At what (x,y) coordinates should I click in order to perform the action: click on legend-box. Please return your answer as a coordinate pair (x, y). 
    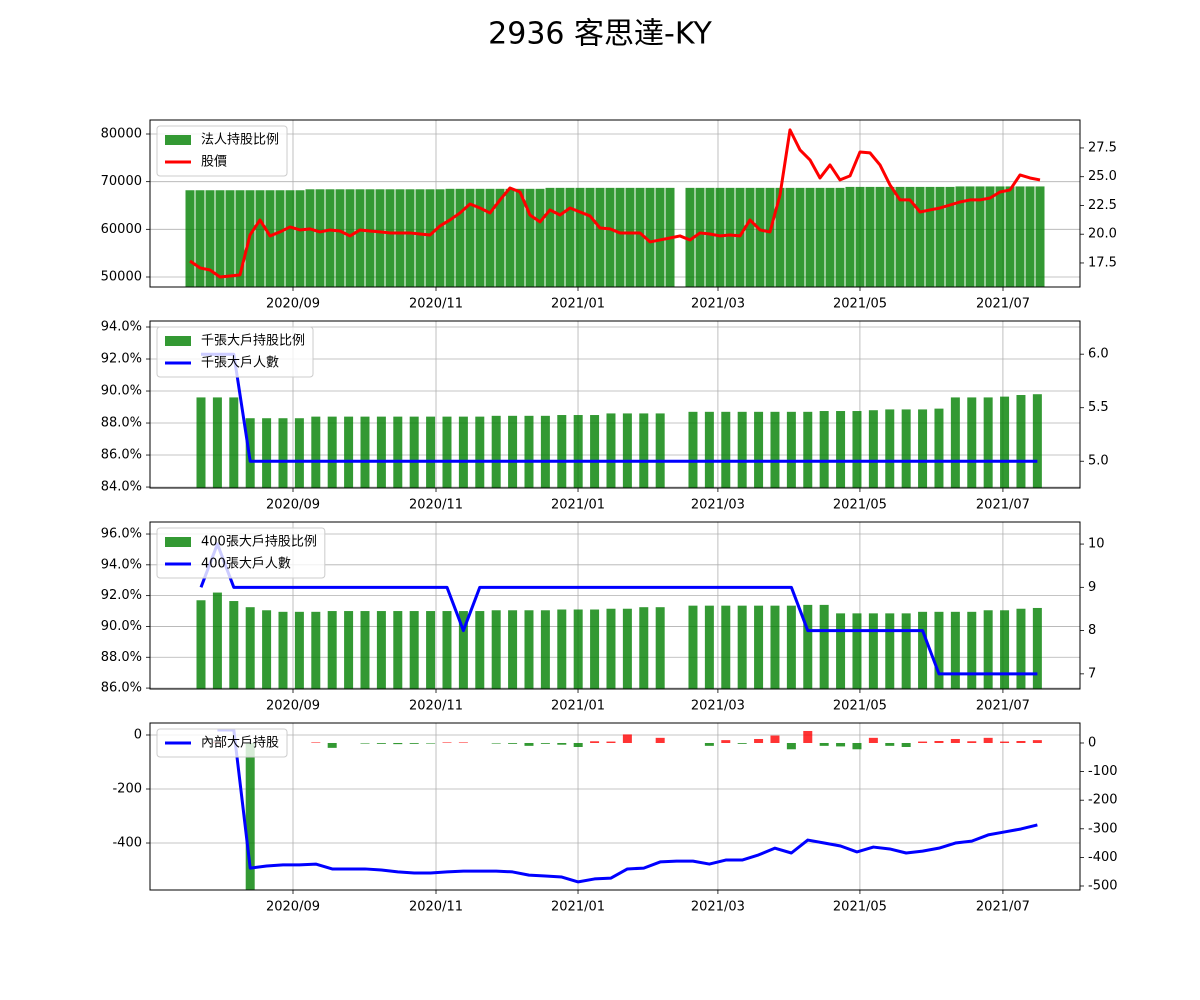
    Looking at the image, I should click on (222, 743).